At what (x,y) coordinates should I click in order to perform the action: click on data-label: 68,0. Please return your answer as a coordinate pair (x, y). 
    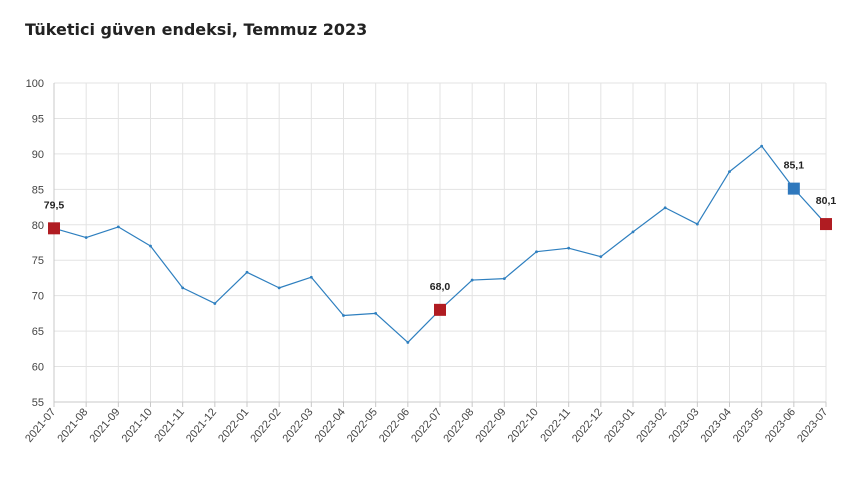
    Looking at the image, I should click on (440, 287).